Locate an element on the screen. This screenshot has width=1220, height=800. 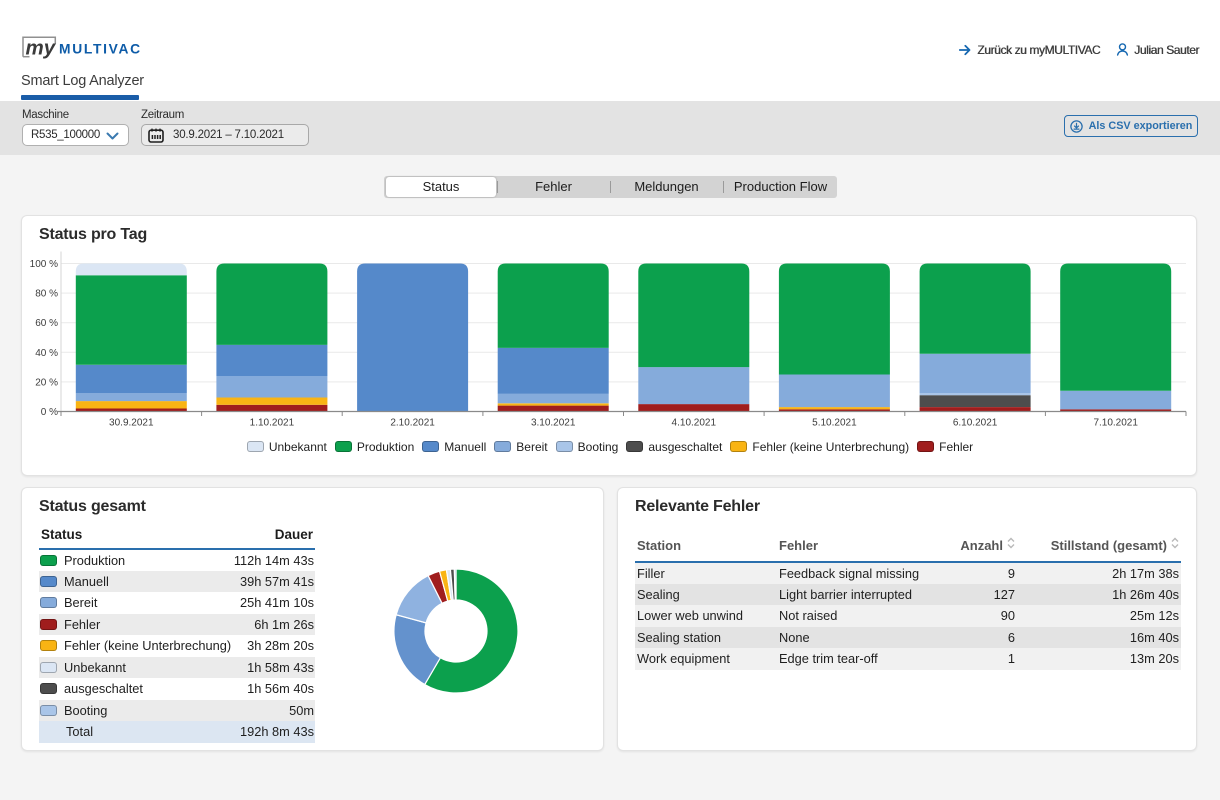
svg-text: 0 % is located at coordinates (49, 412).